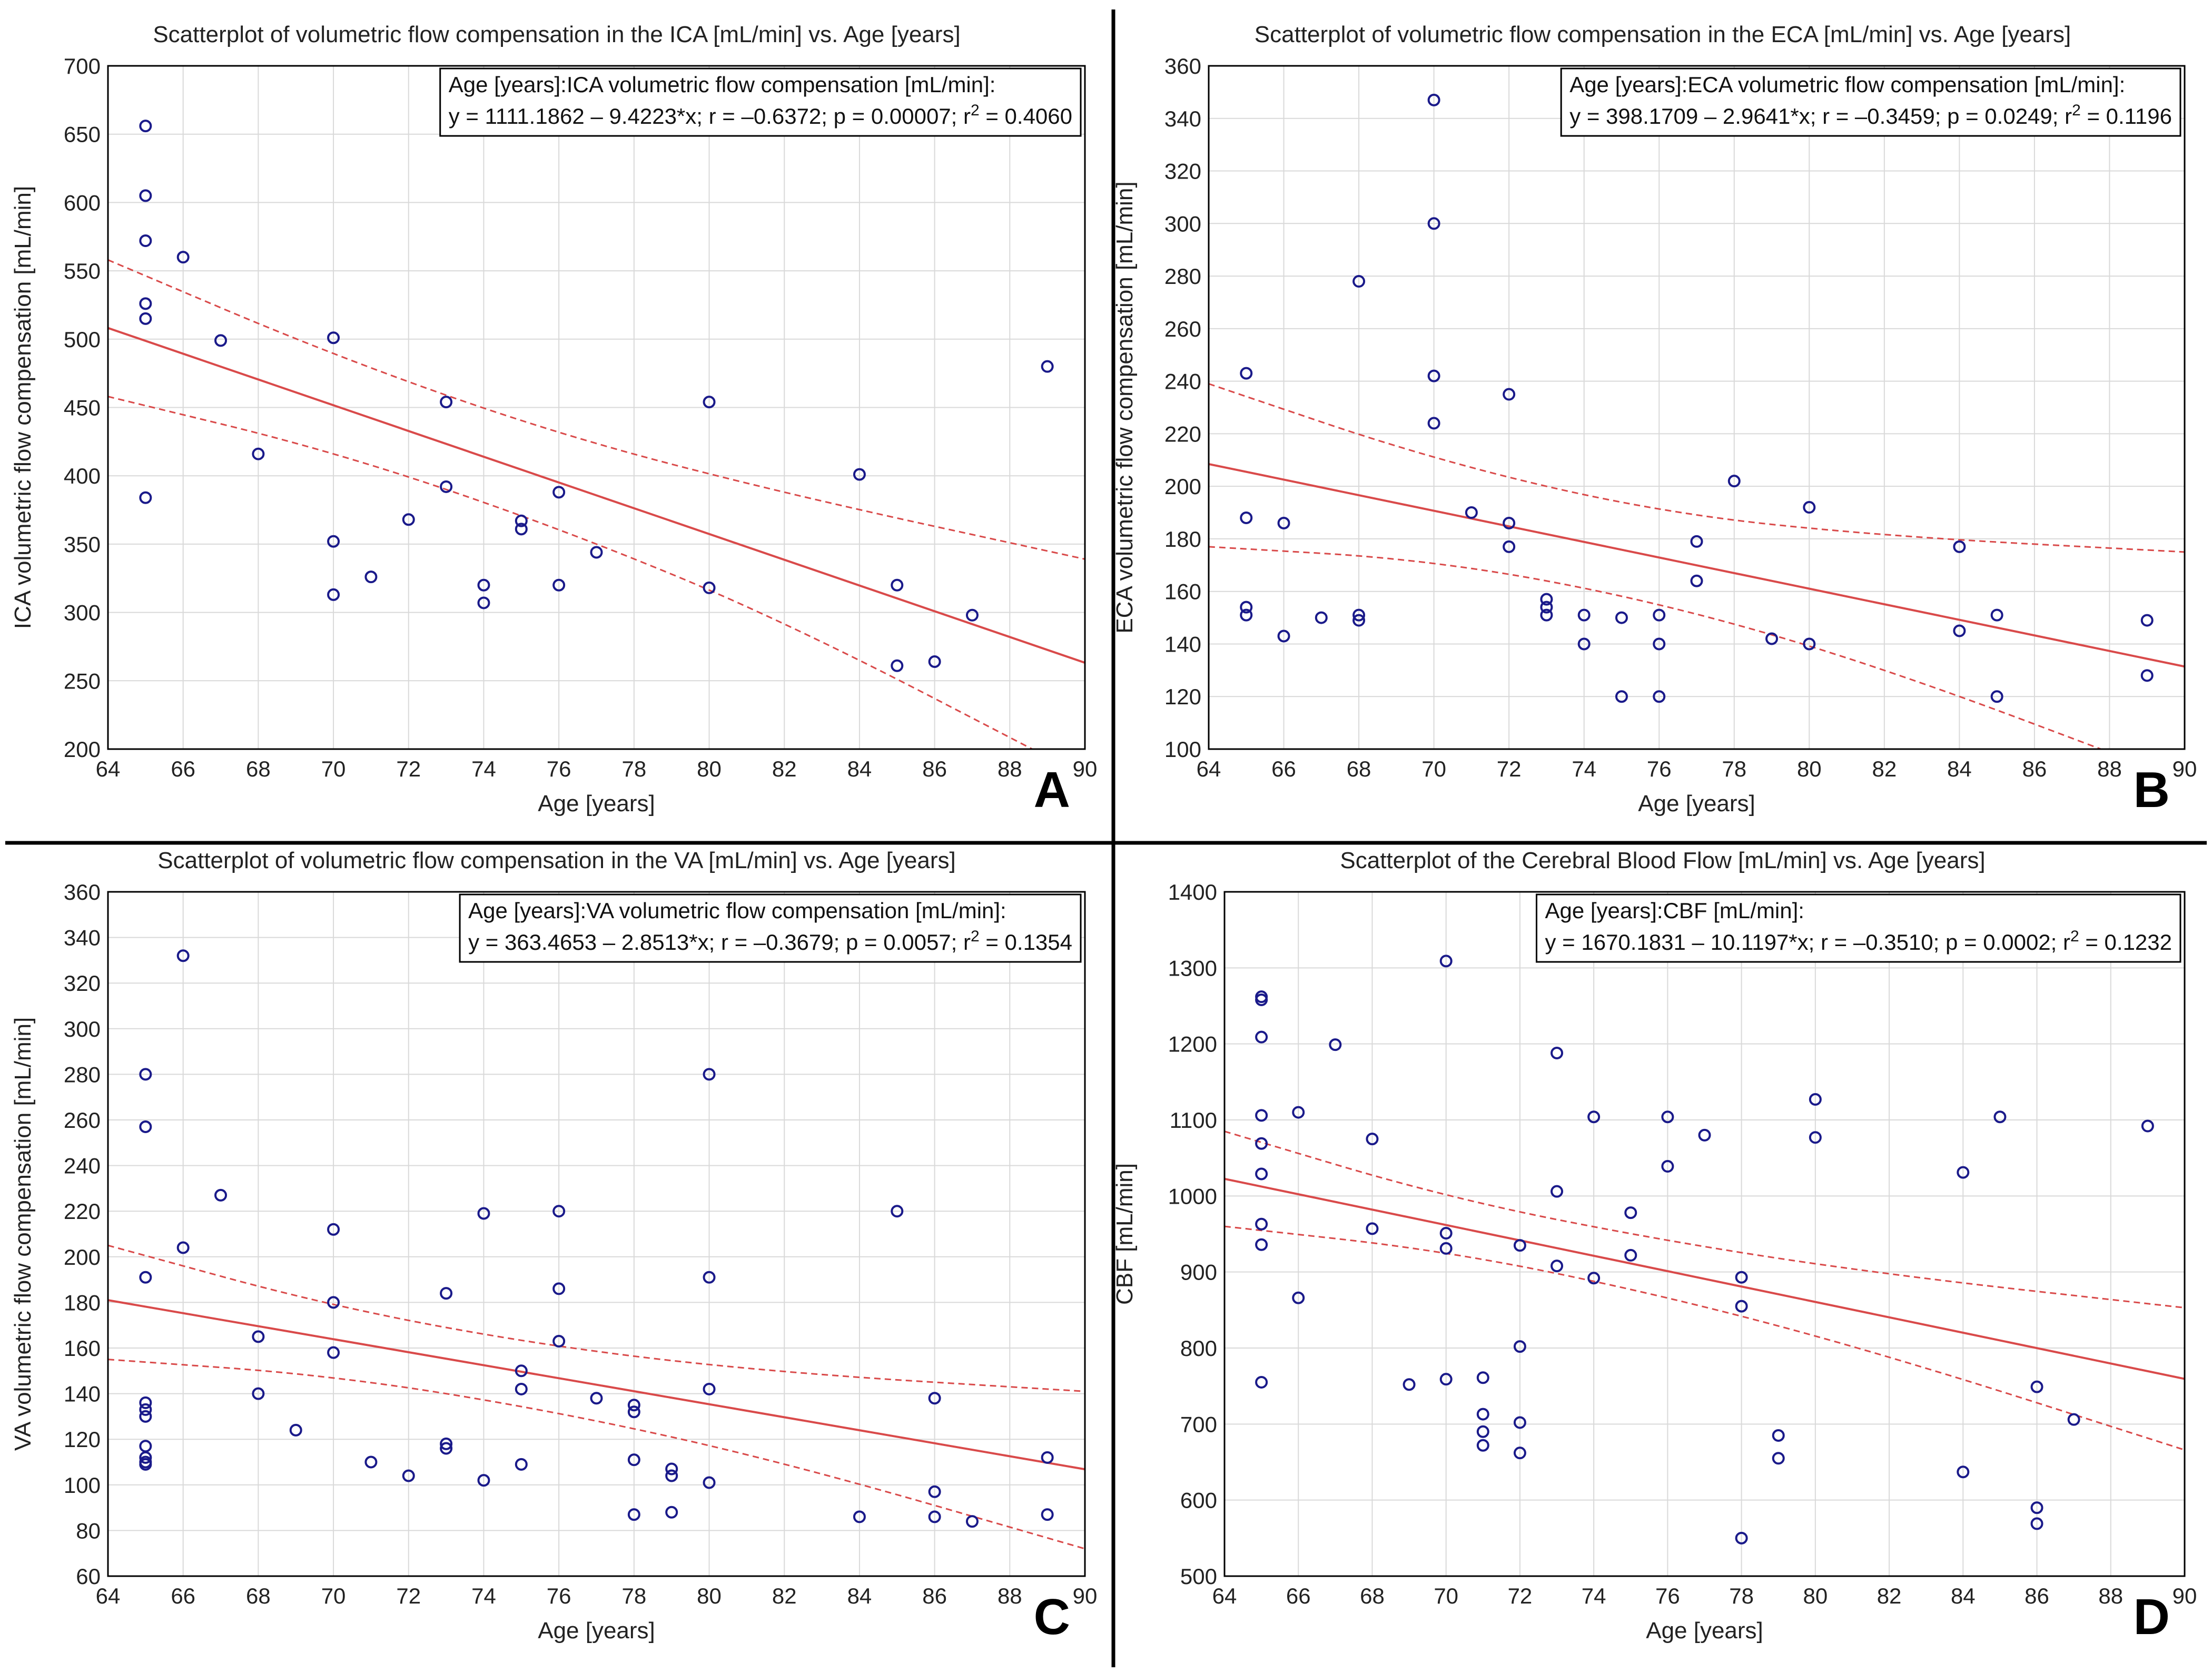  What do you see at coordinates (333, 768) in the screenshot?
I see `x-tick-label: 70` at bounding box center [333, 768].